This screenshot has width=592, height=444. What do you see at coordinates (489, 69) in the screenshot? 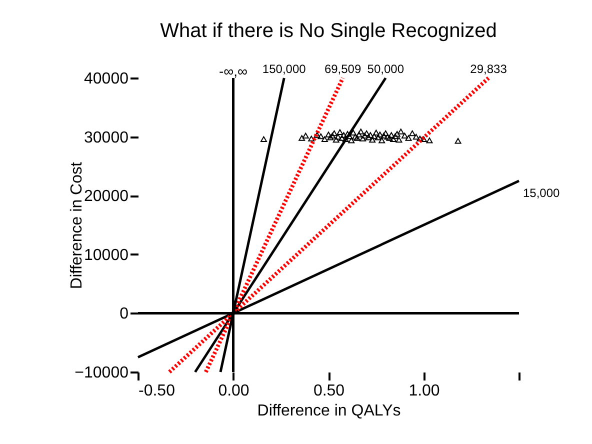
I see `series-label: 29,833` at bounding box center [489, 69].